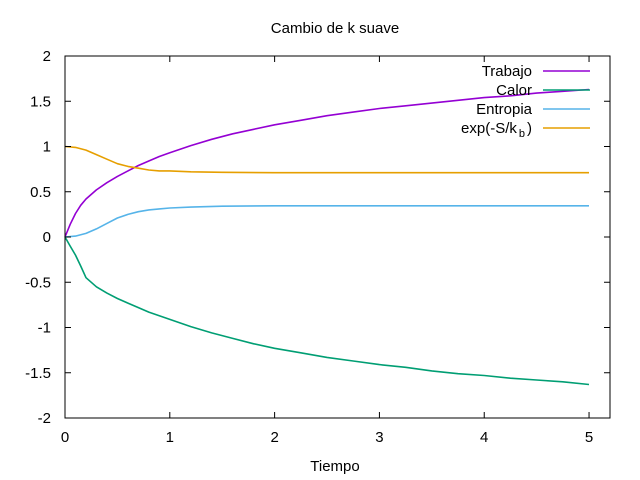 This screenshot has height=480, width=640. I want to click on y-tick-label: -2, so click(44, 418).